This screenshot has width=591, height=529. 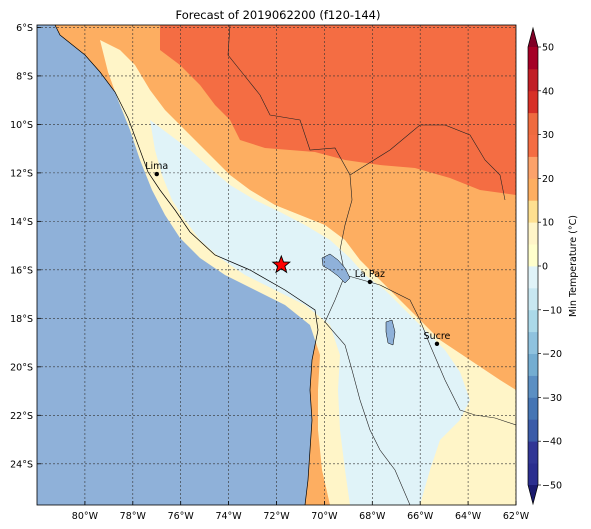 What do you see at coordinates (552, 398) in the screenshot?
I see `colorbar-tick-label: −30` at bounding box center [552, 398].